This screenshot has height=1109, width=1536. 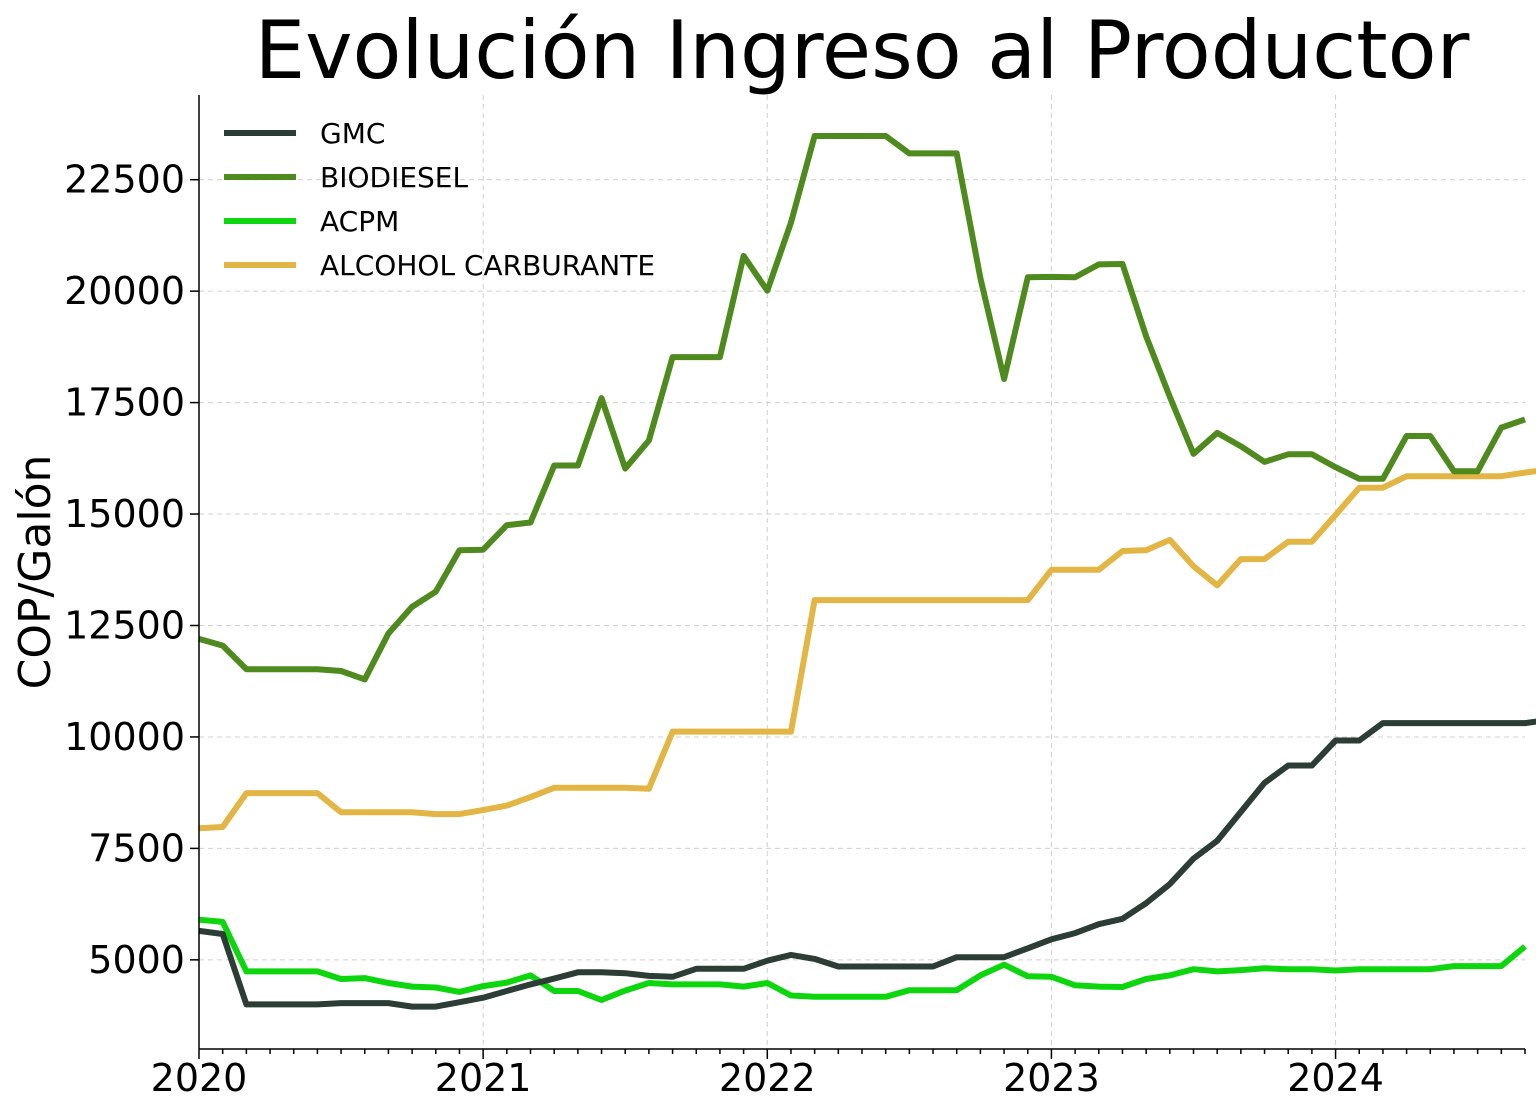 What do you see at coordinates (483, 1078) in the screenshot?
I see `x-tick-label: 2021` at bounding box center [483, 1078].